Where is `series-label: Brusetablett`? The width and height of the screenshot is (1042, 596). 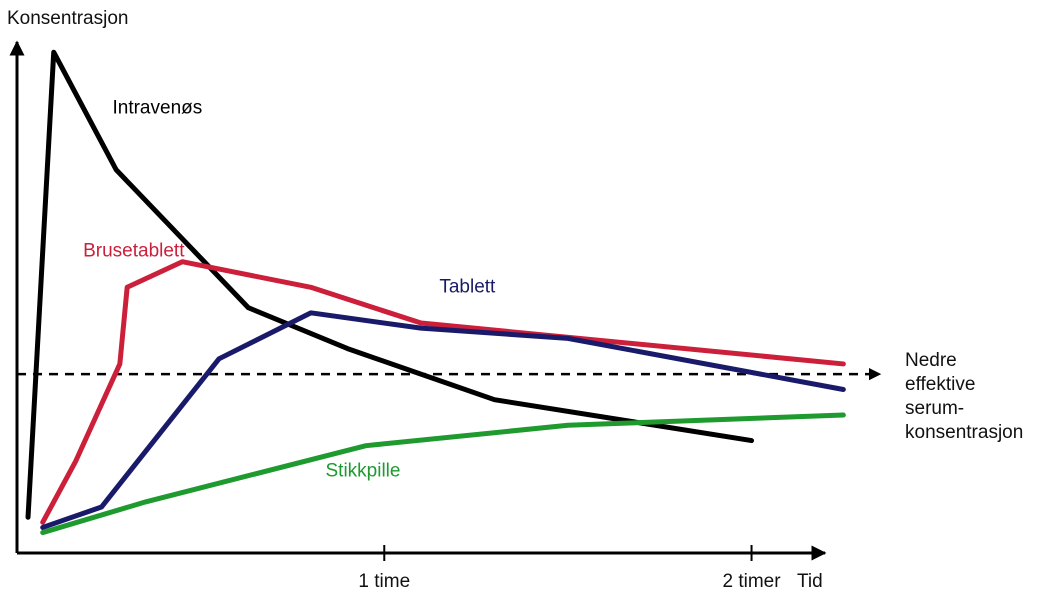
series-label: Brusetablett is located at coordinates (134, 251).